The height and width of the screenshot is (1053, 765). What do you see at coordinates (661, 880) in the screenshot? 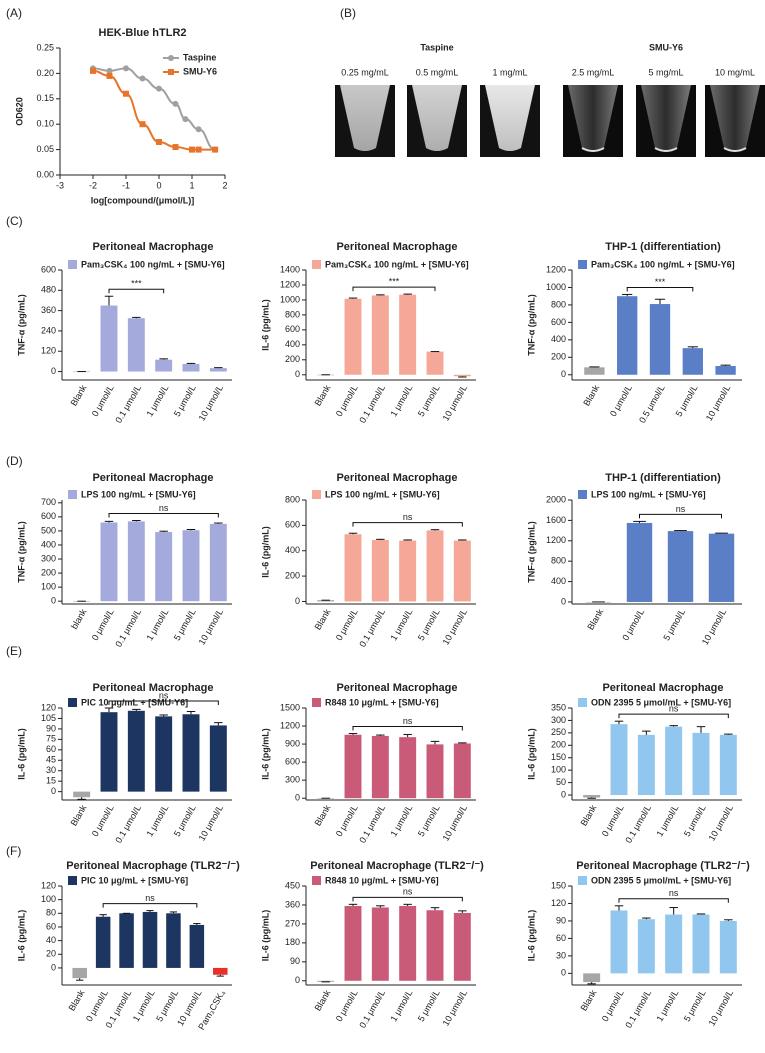
I see `legend-label: ODN 2395 5 μmol/mL + [SMU-Y6]` at bounding box center [661, 880].